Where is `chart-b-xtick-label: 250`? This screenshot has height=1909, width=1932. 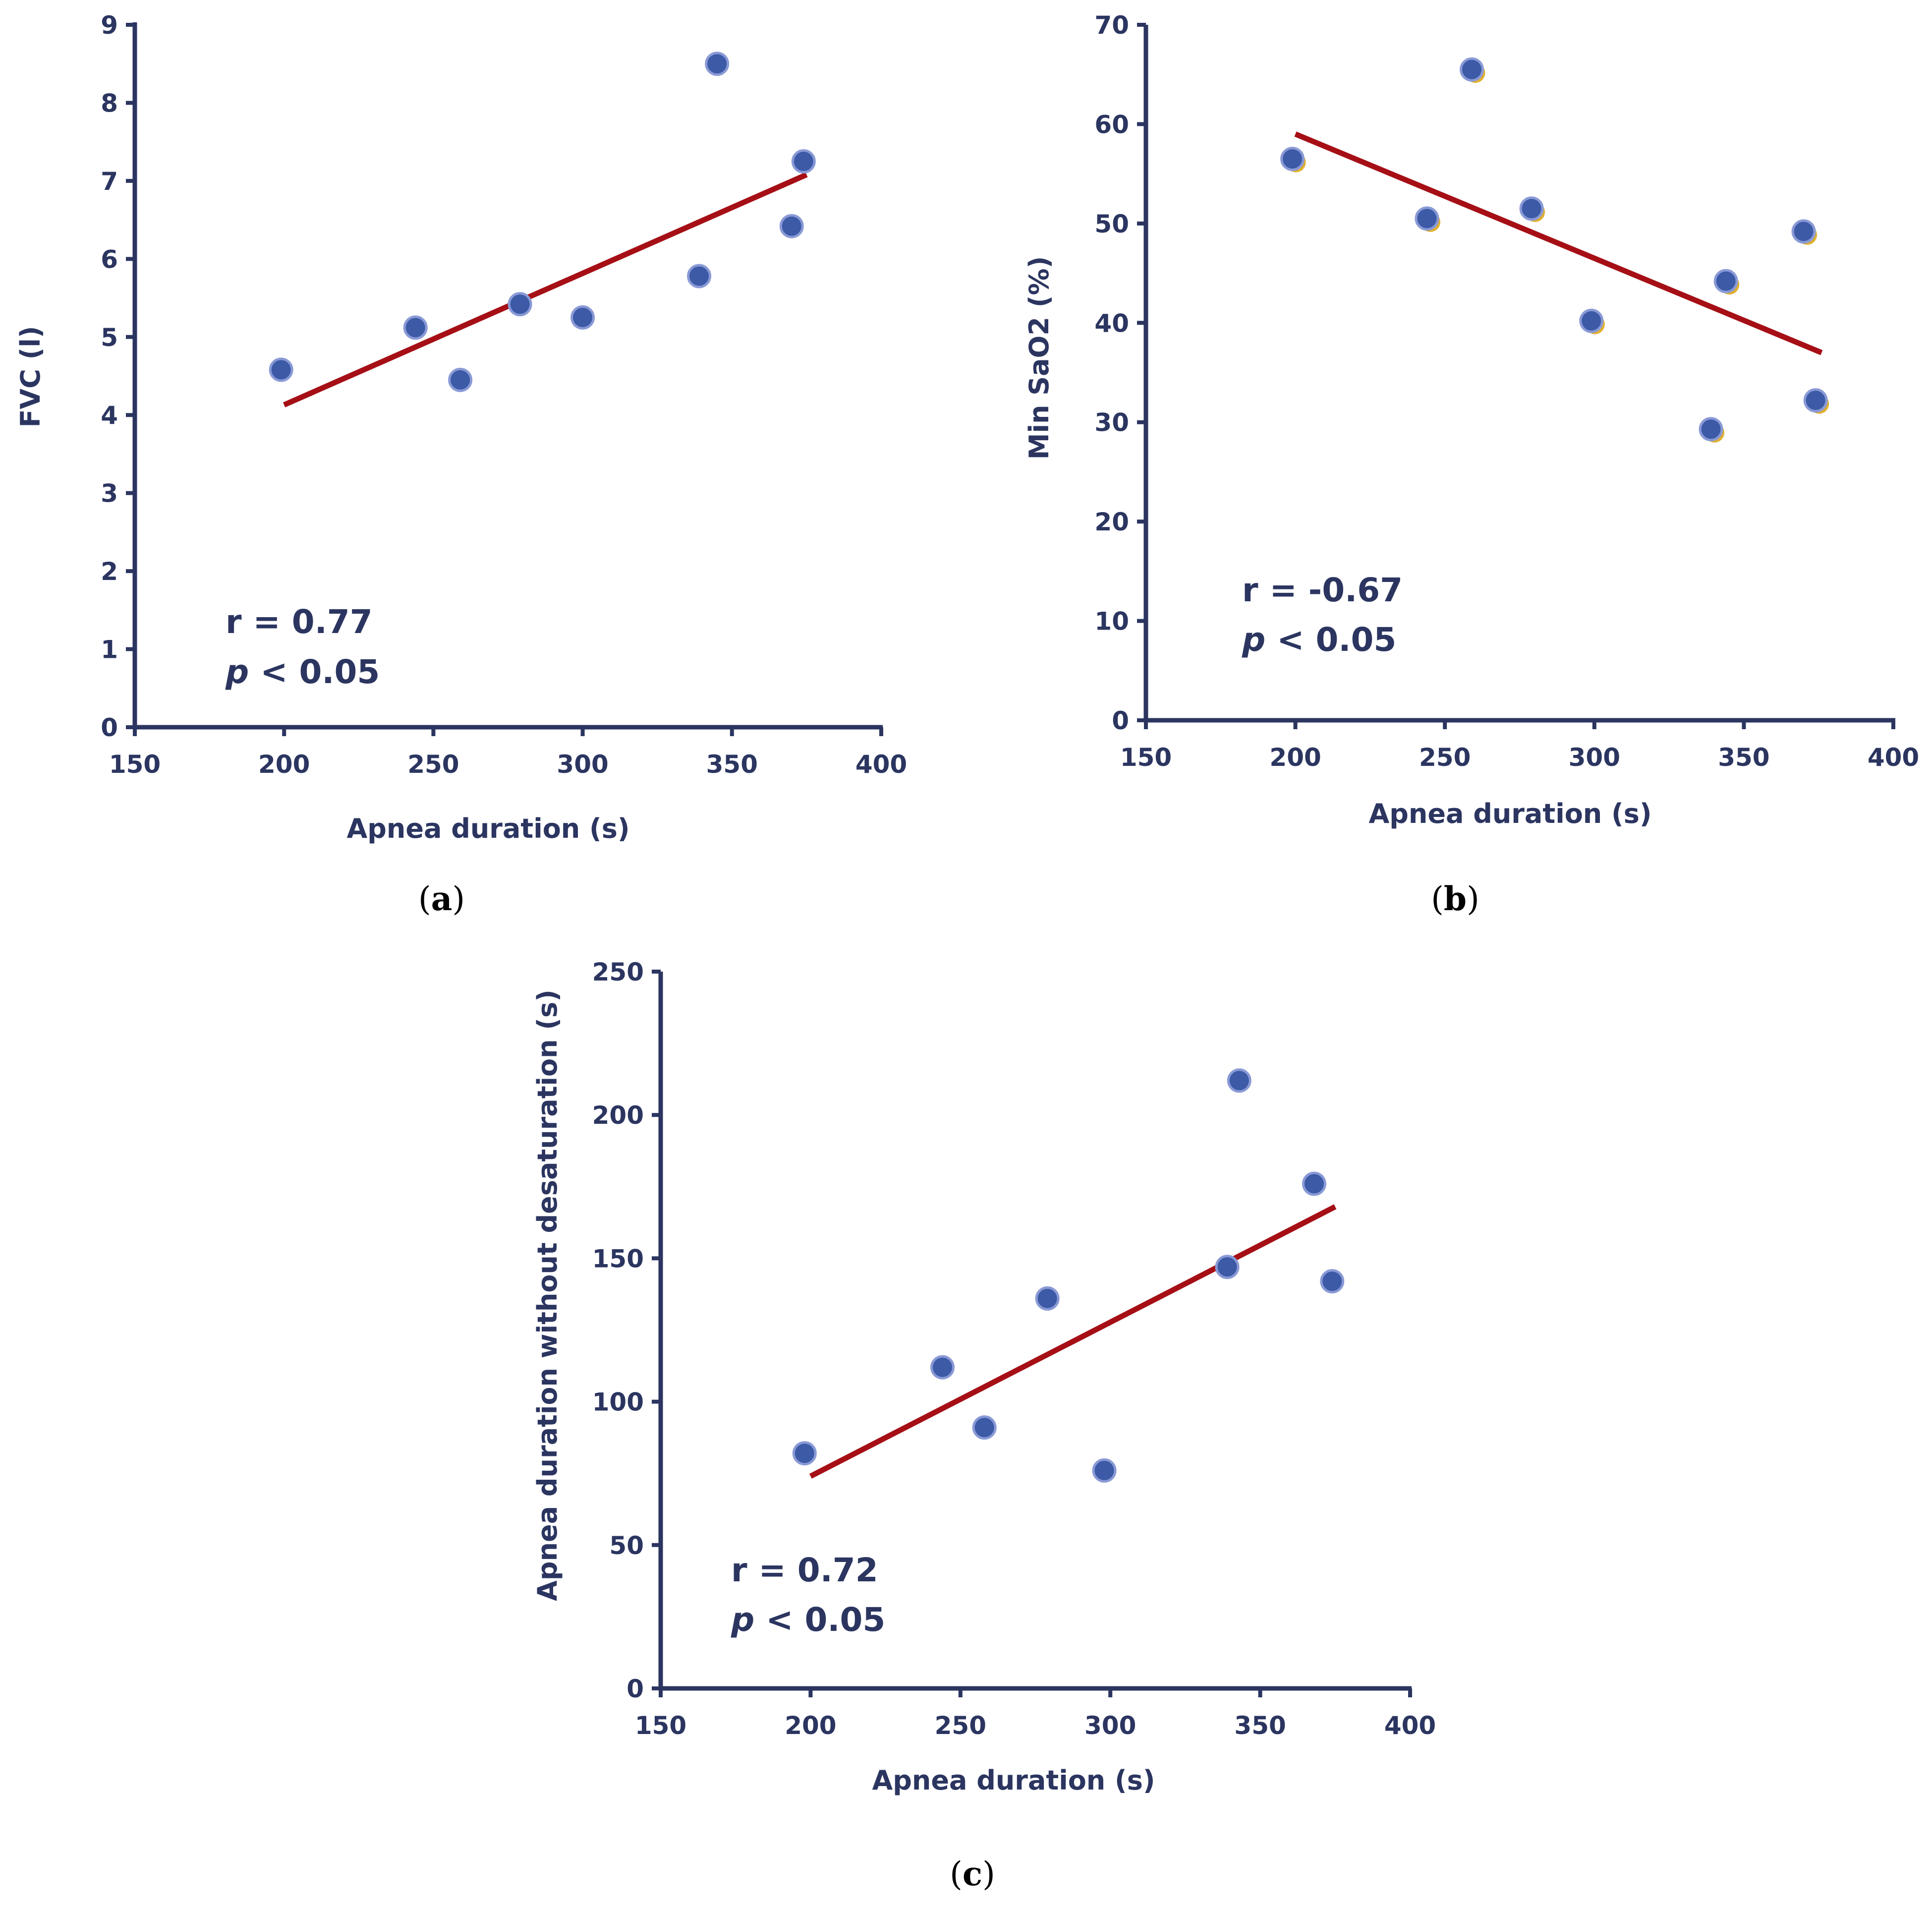 chart-b-xtick-label: 250 is located at coordinates (1445, 757).